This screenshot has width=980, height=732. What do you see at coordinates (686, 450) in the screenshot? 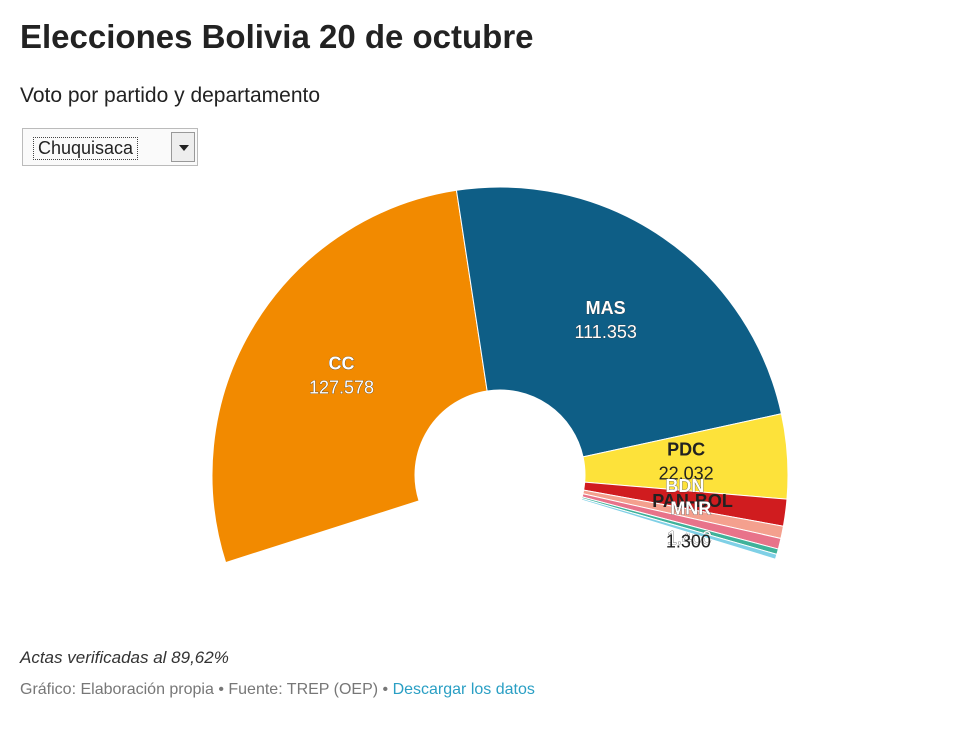
I see `slice-label: PDC` at bounding box center [686, 450].